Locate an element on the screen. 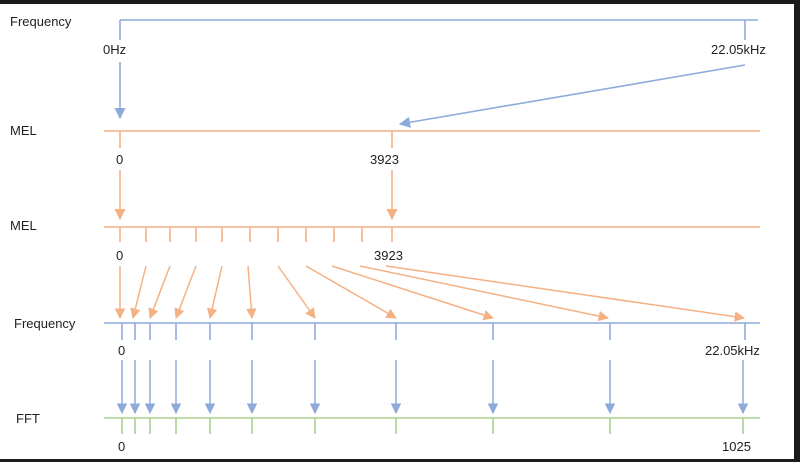 The height and width of the screenshot is (462, 800). mel2-end-value: 3923 is located at coordinates (388, 255).